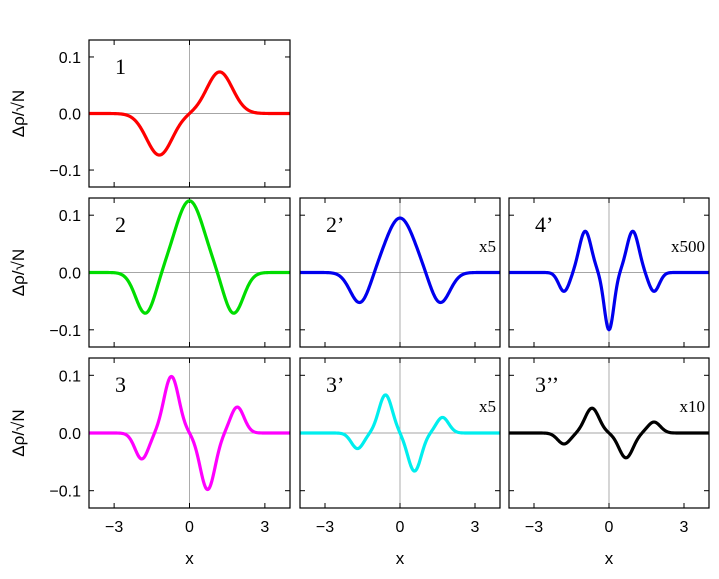  I want to click on panel-2: 2 −0.1 0.0 0.1 Δρ/√N, so click(150, 272).